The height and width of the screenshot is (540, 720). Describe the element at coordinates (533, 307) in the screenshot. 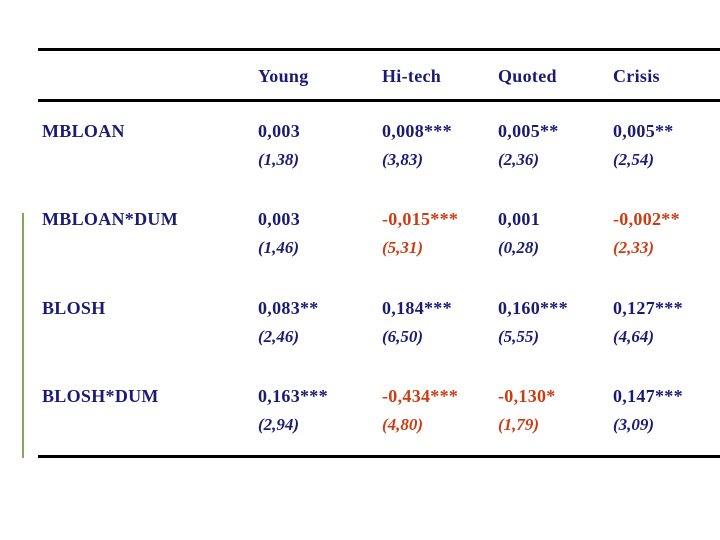

I see `coefficient-value: 0,160***` at that location.